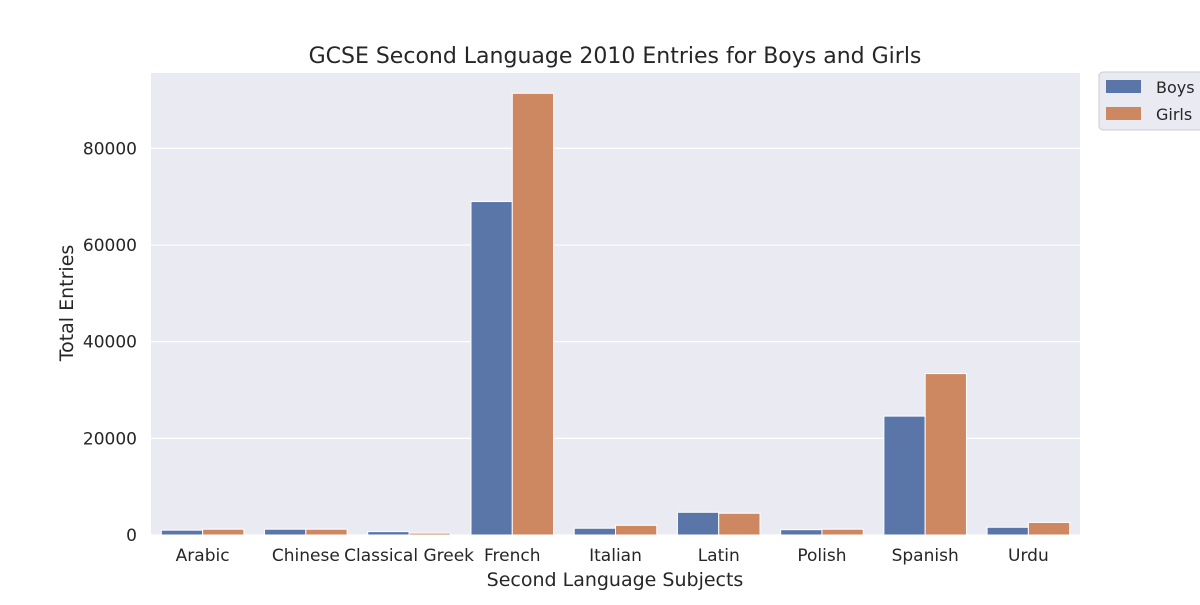 The image size is (1200, 605). Describe the element at coordinates (1149, 101) in the screenshot. I see `legend: Boys Girls` at that location.